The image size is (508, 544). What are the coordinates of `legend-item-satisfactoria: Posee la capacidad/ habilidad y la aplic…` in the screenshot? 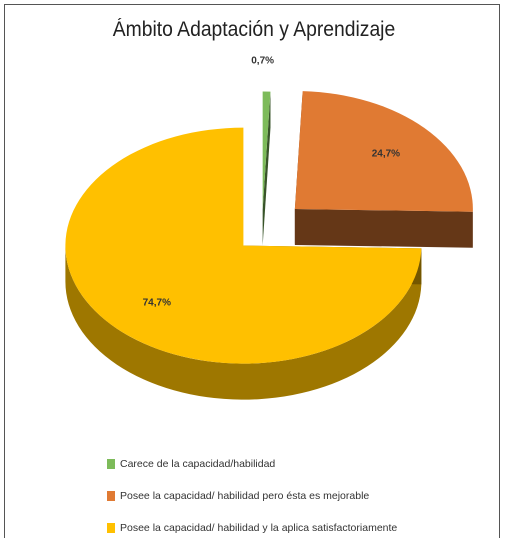 It's located at (252, 528).